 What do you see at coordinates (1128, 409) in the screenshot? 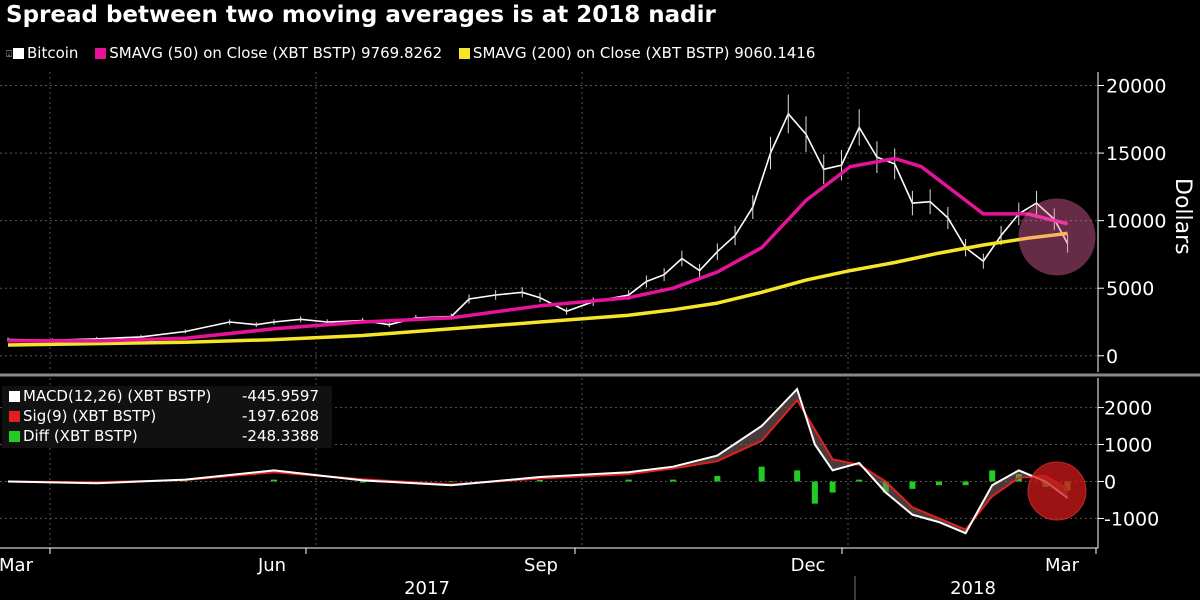
I see `macd-tick-label: 2000` at bounding box center [1128, 409].